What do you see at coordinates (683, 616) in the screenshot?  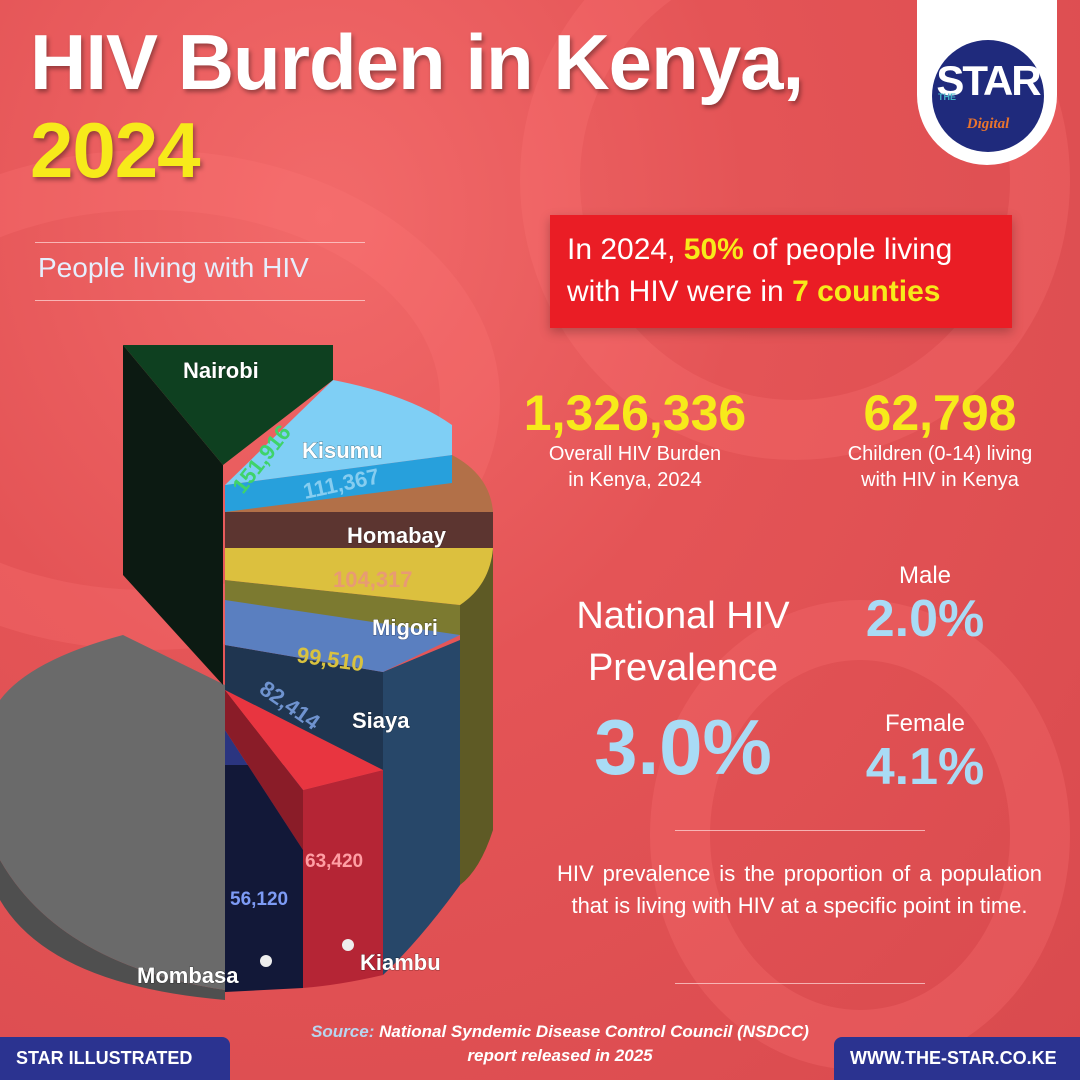 I see `prevalence-label: National HIV` at bounding box center [683, 616].